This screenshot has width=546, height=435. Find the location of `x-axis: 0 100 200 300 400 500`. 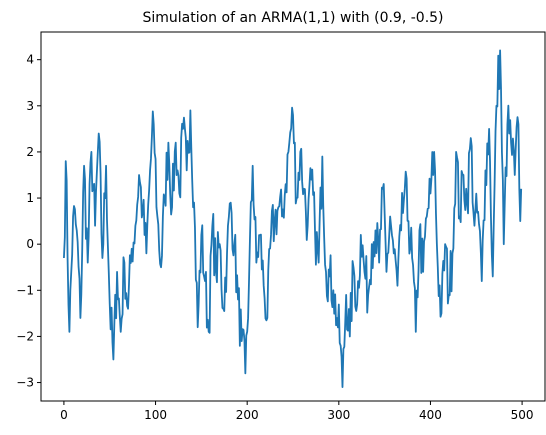

x-axis: 0 100 200 300 400 500 is located at coordinates (297, 411).